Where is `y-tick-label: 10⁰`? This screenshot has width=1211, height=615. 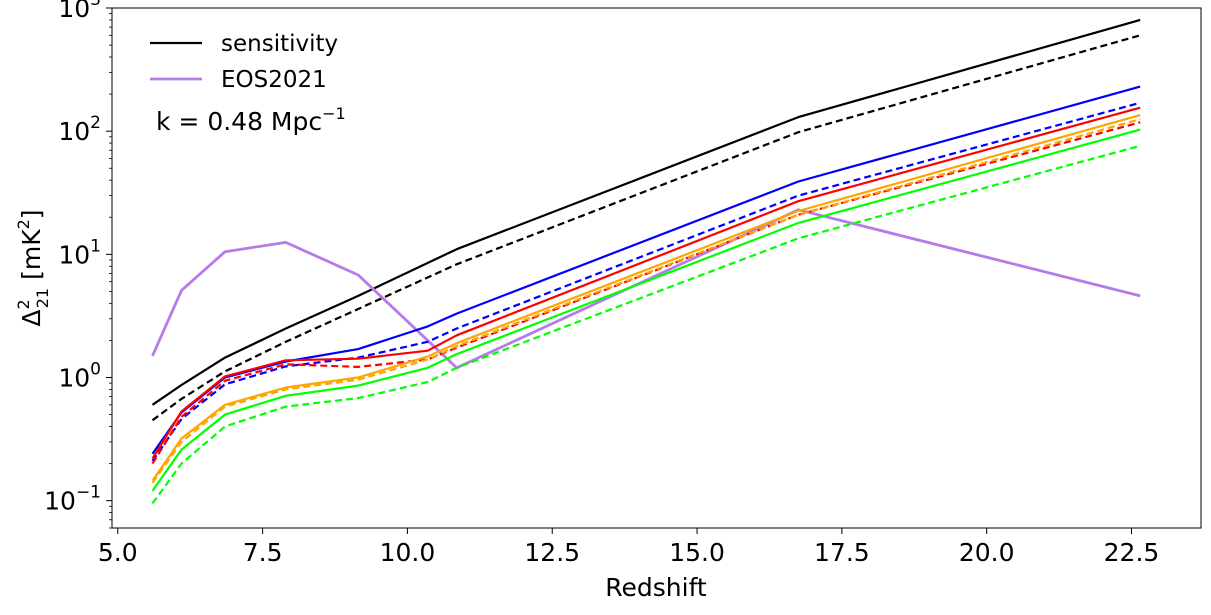 y-tick-label: 10⁰ is located at coordinates (79, 376).